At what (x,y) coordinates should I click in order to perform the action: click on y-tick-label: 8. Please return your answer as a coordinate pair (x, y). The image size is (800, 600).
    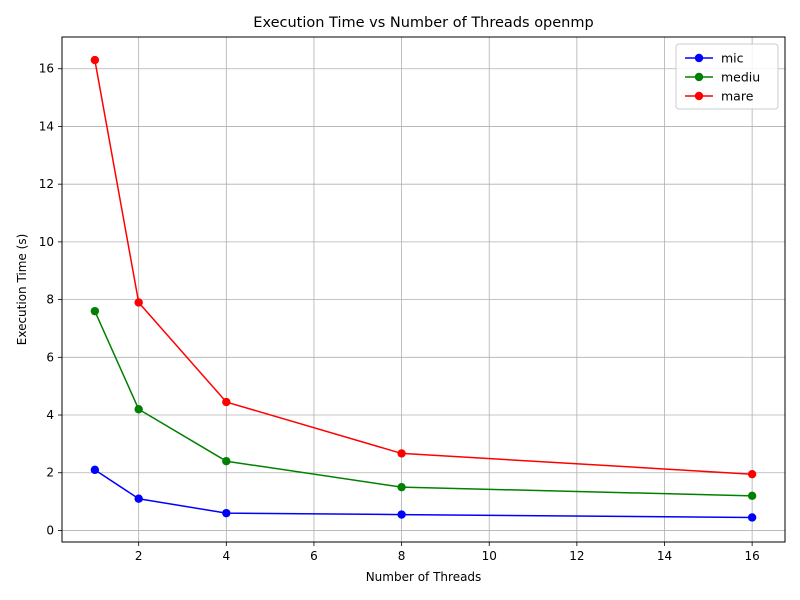
    Looking at the image, I should click on (50, 300).